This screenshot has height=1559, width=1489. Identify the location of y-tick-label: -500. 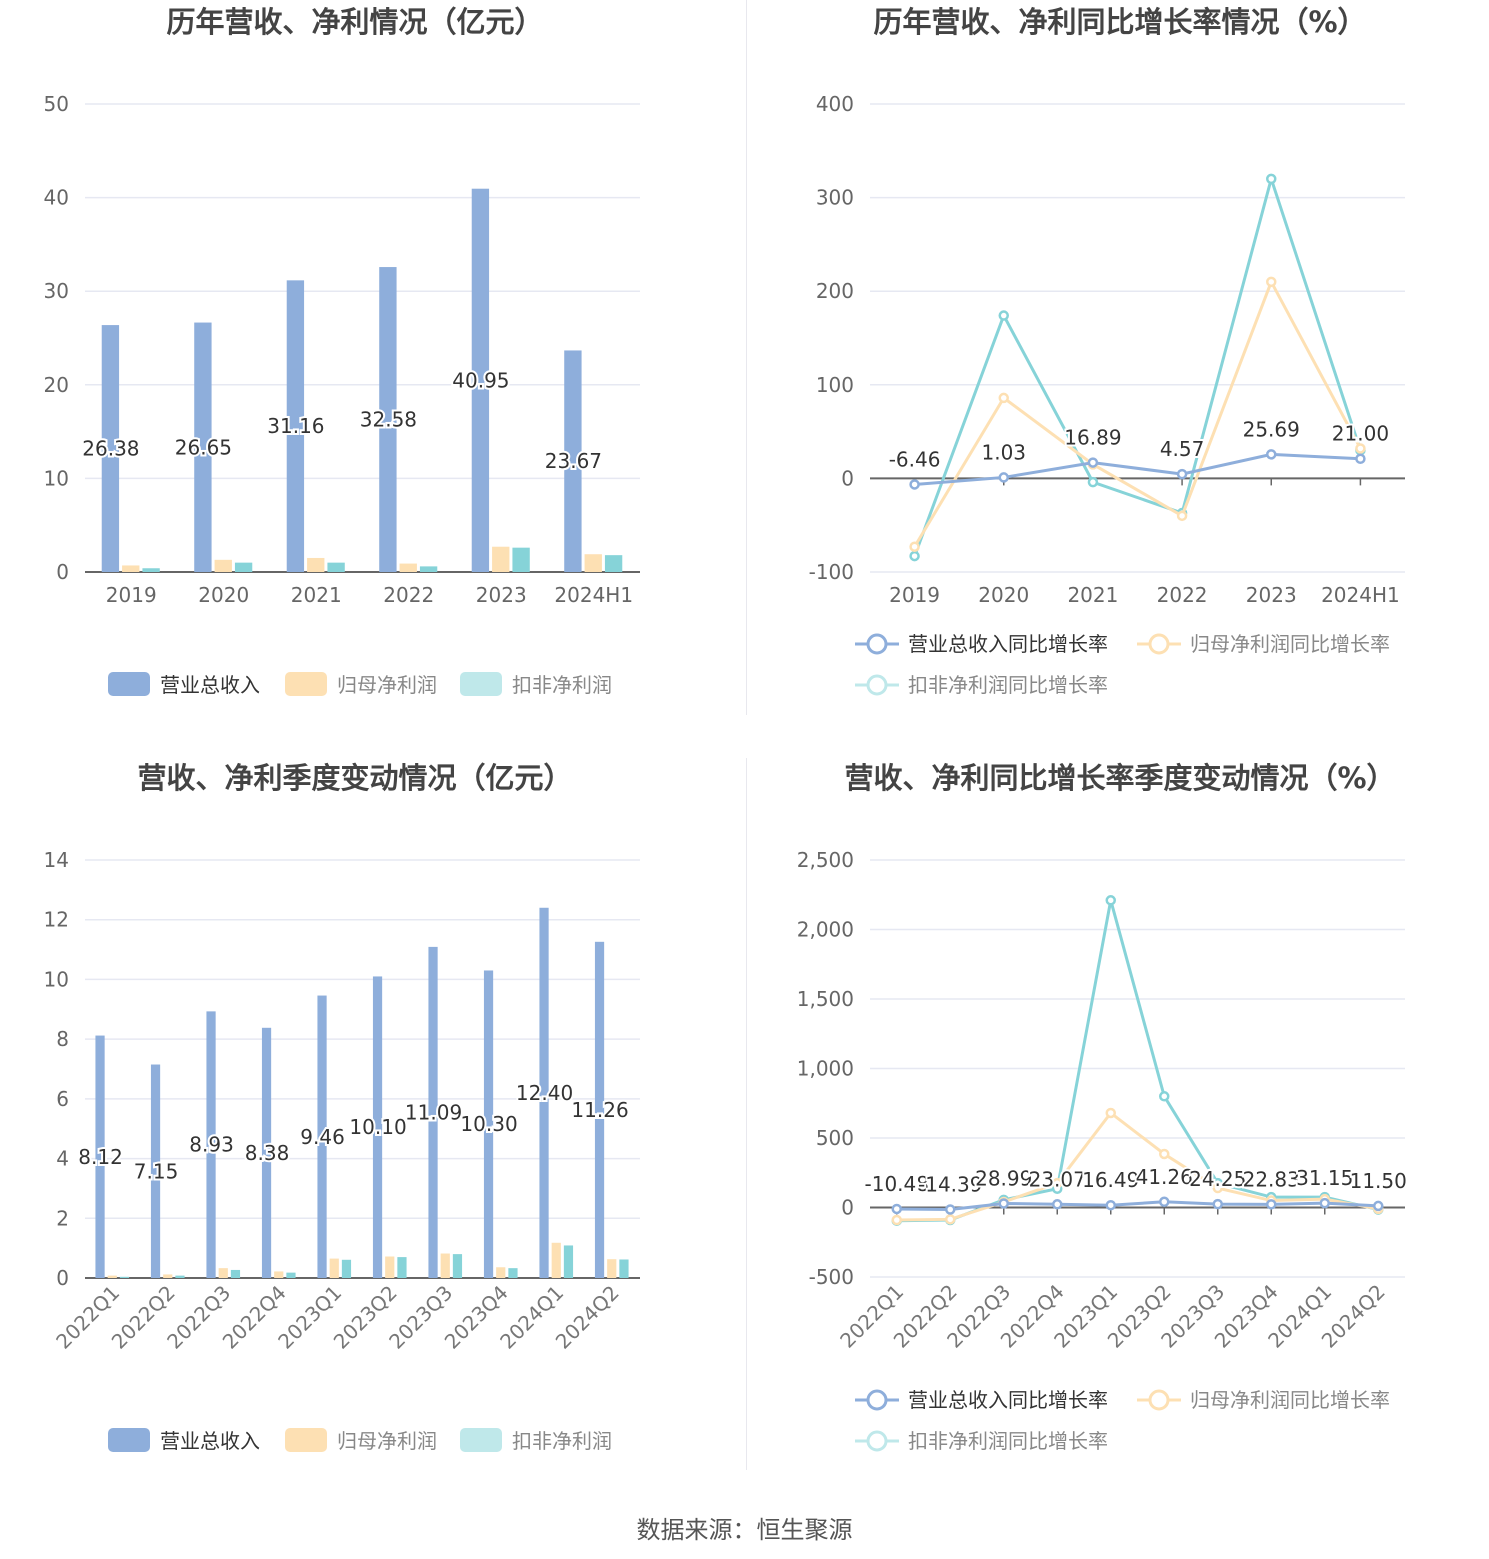
(831, 1277).